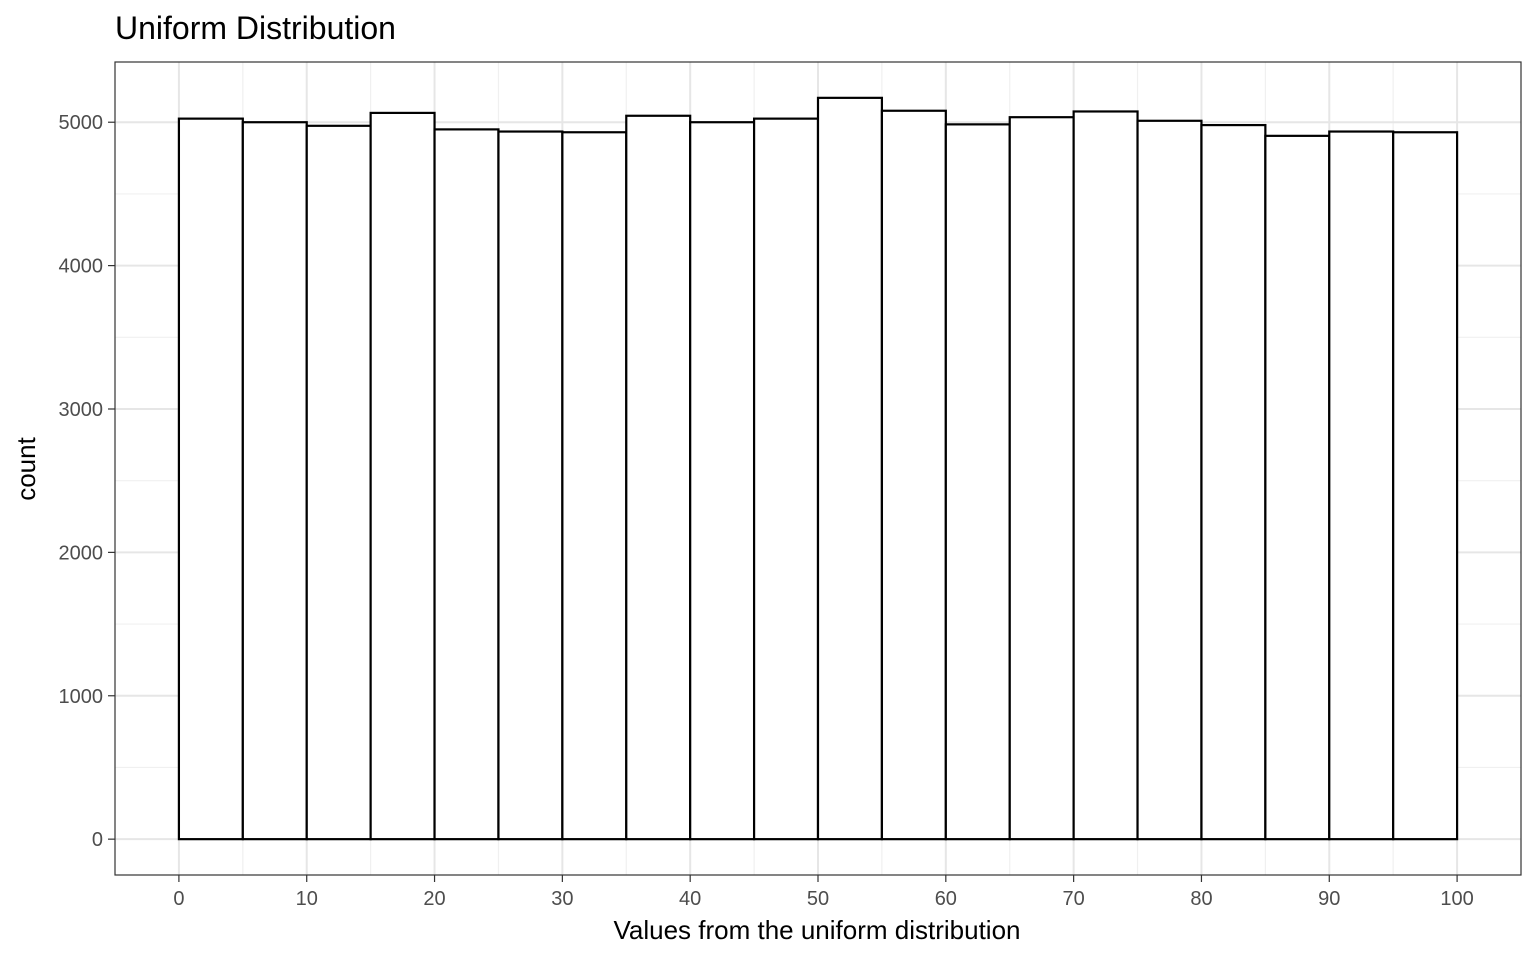 Image resolution: width=1536 pixels, height=960 pixels. What do you see at coordinates (434, 899) in the screenshot?
I see `x-tick-label: 20` at bounding box center [434, 899].